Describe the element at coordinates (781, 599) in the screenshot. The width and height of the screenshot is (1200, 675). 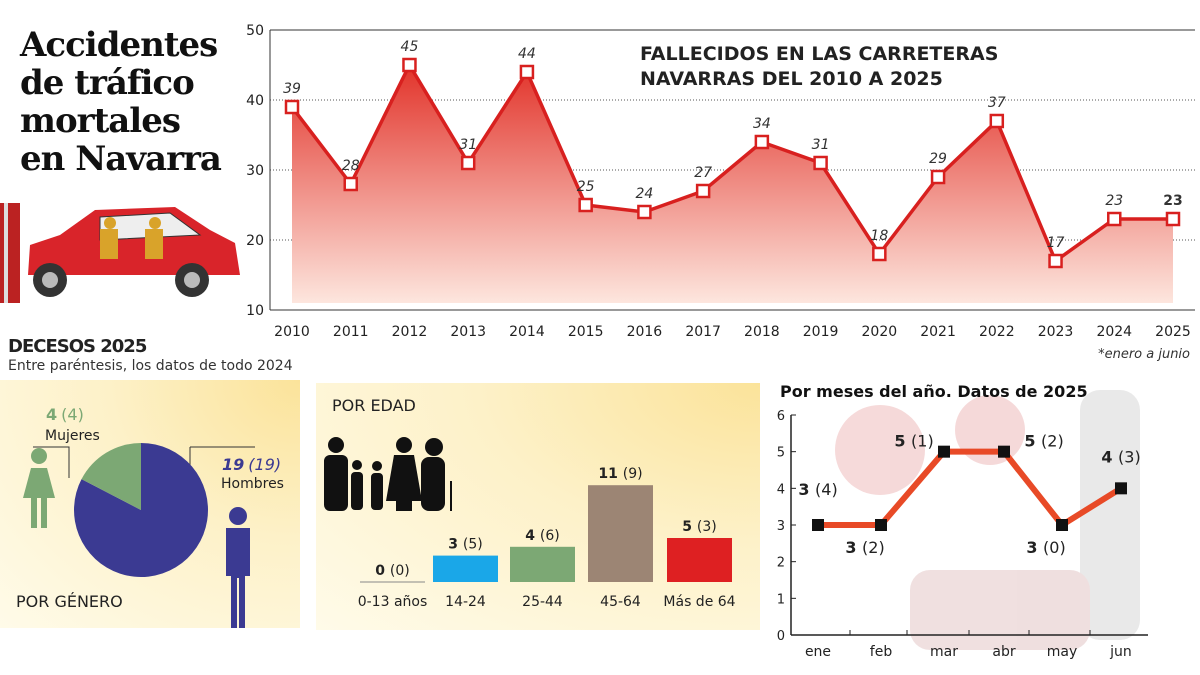
I see `y-tick-label: 1` at that location.